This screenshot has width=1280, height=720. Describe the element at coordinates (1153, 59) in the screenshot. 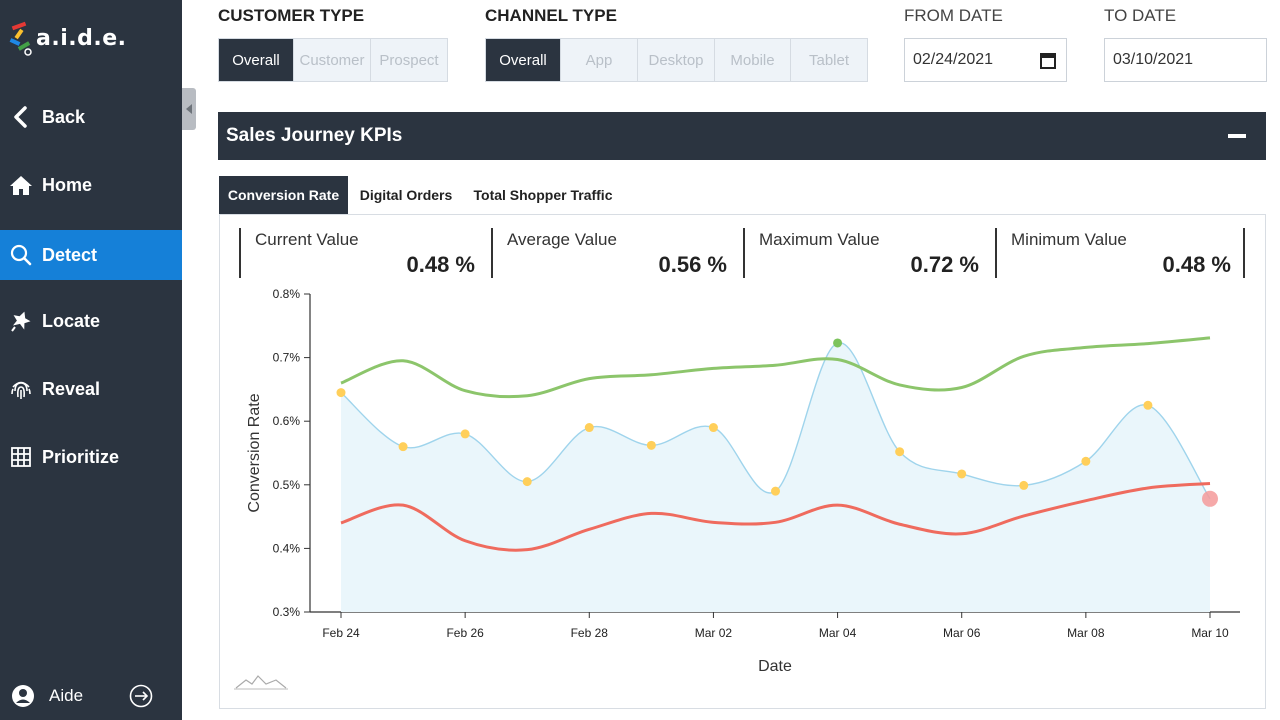

I see `to-date-value: 03/10/2021` at that location.